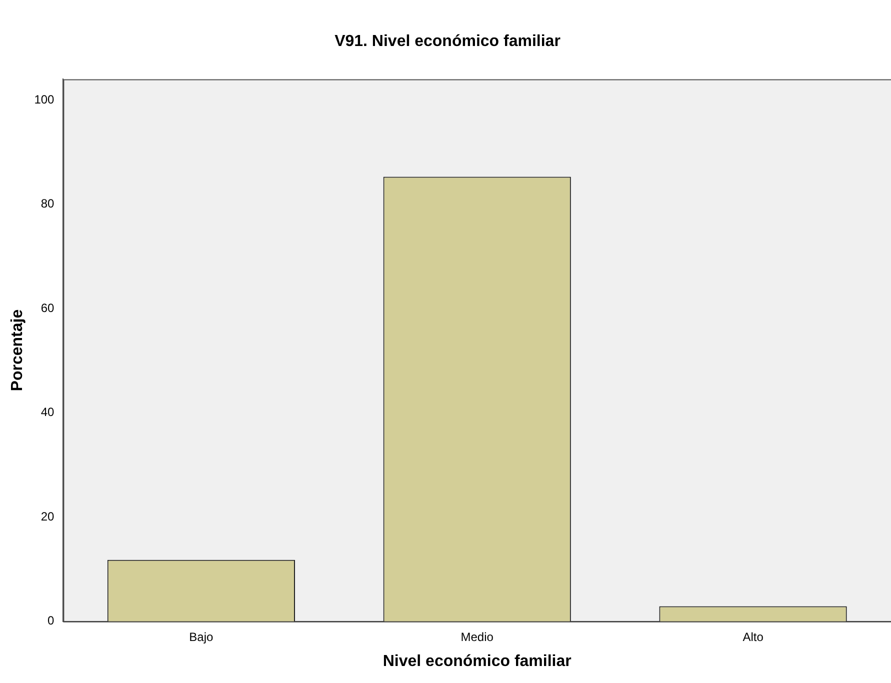  I want to click on y-tick-label: 100, so click(44, 99).